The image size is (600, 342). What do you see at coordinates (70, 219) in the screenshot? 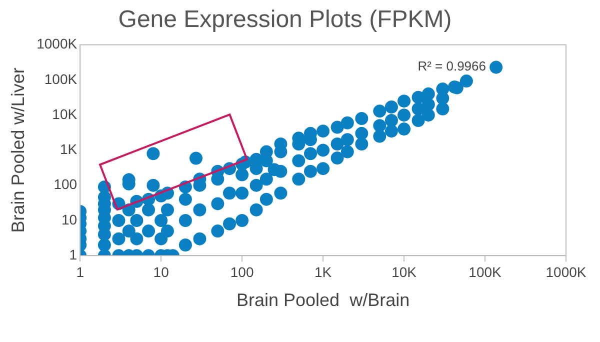
I see `y-tick-label: 10` at bounding box center [70, 219].